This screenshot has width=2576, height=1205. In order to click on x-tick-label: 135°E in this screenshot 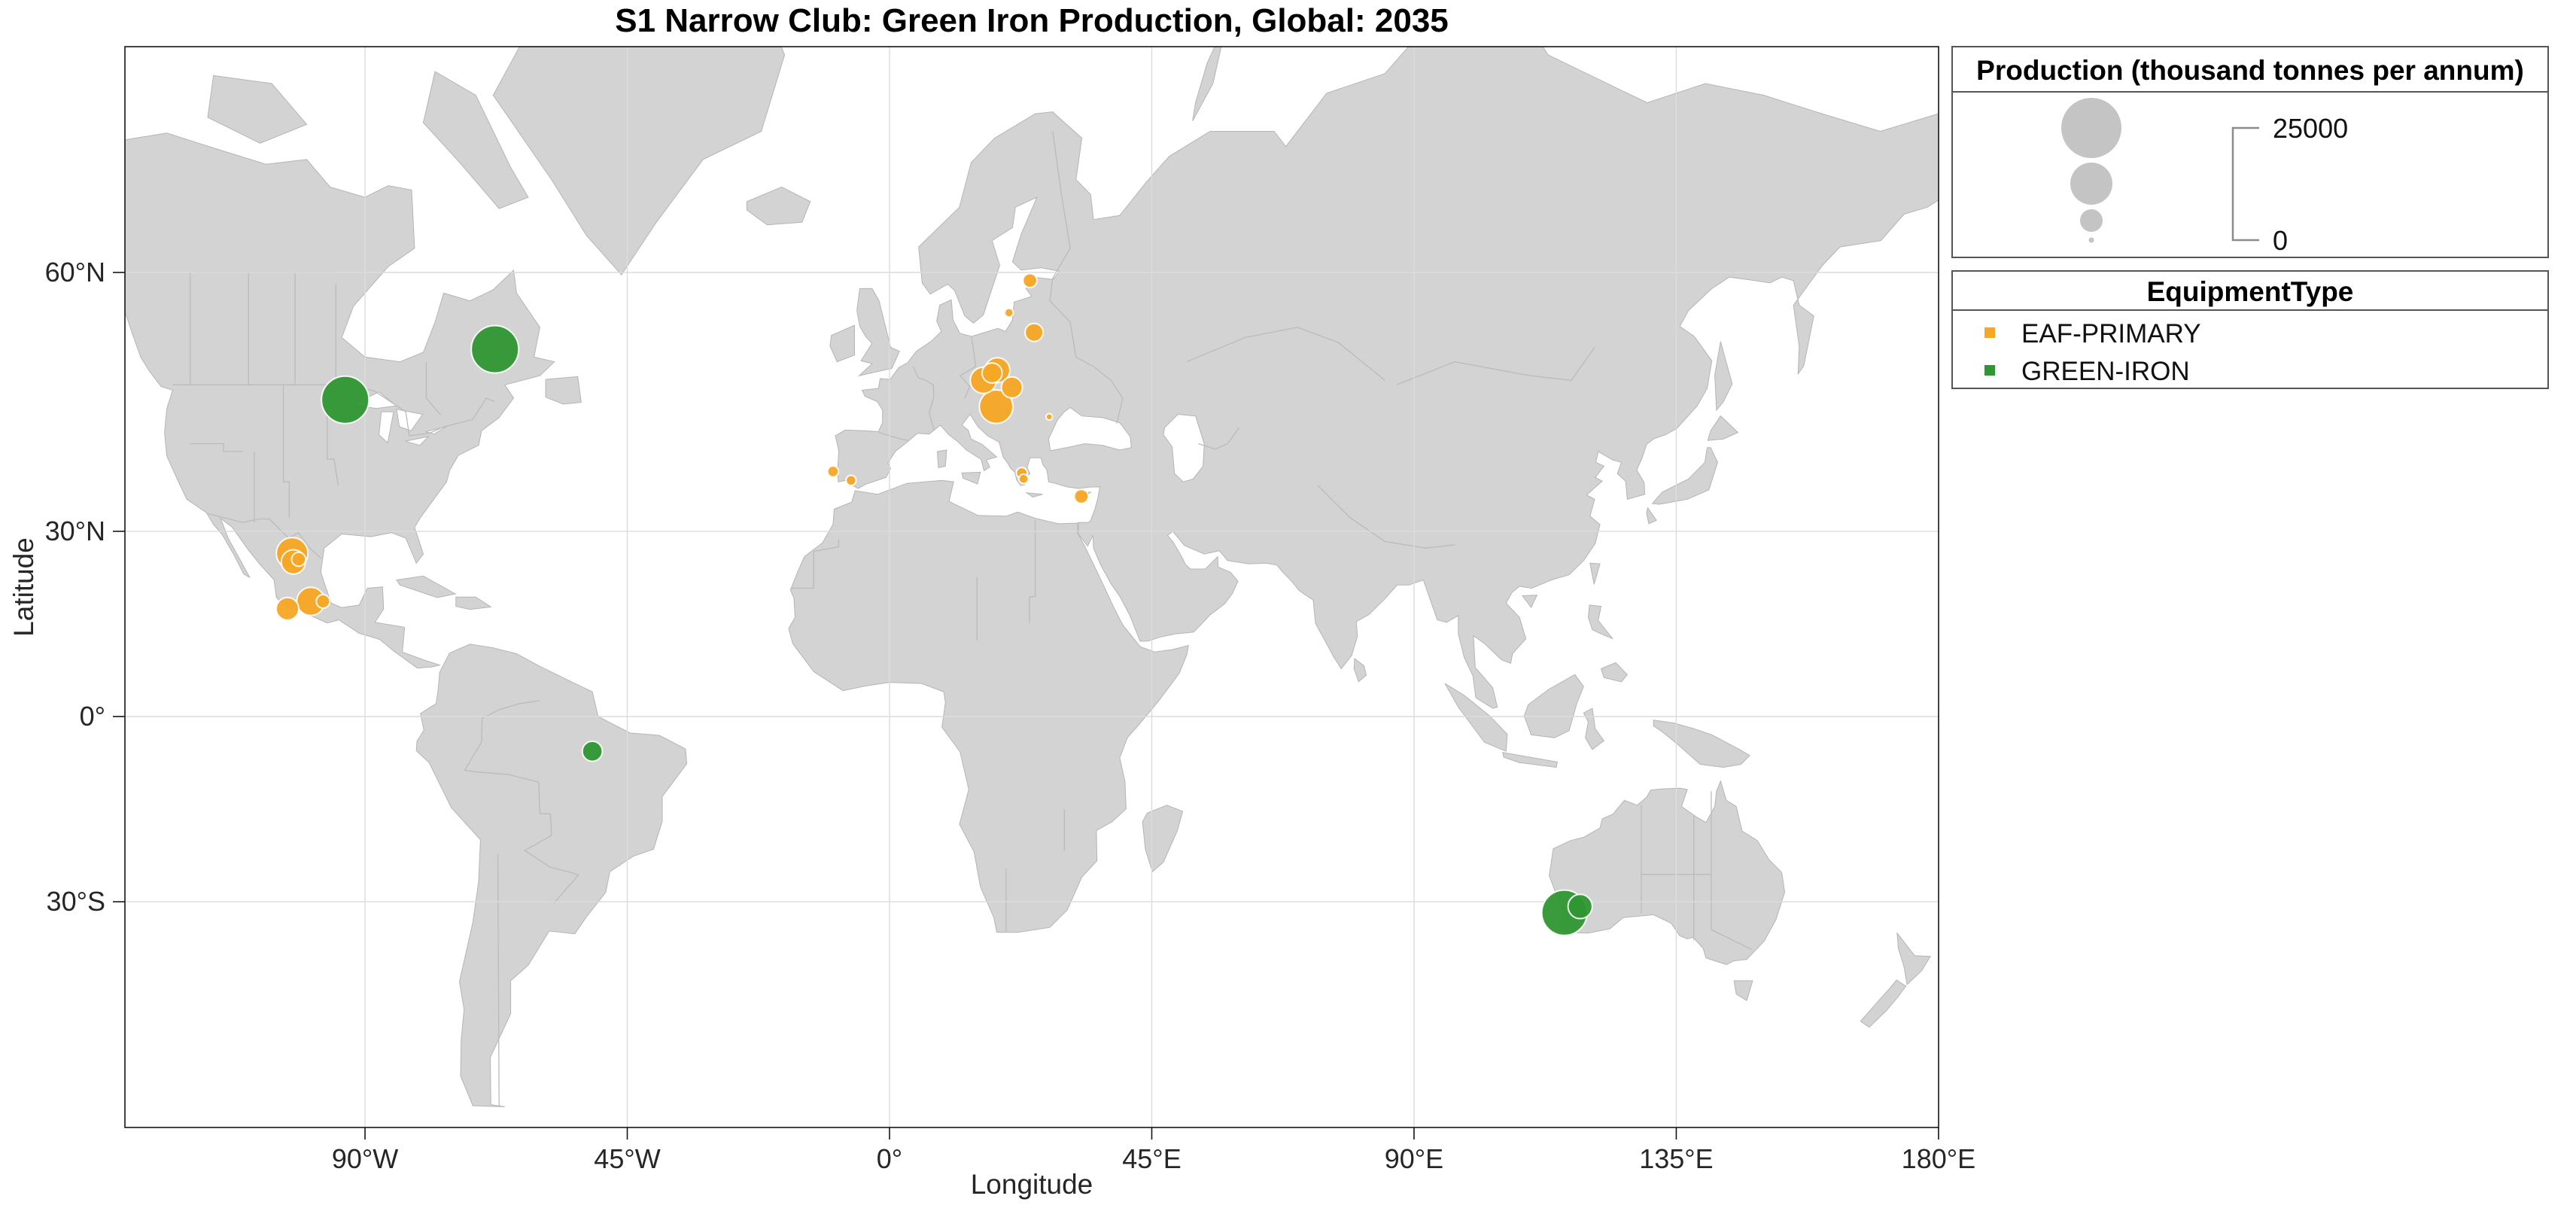, I will do `click(1676, 1158)`.